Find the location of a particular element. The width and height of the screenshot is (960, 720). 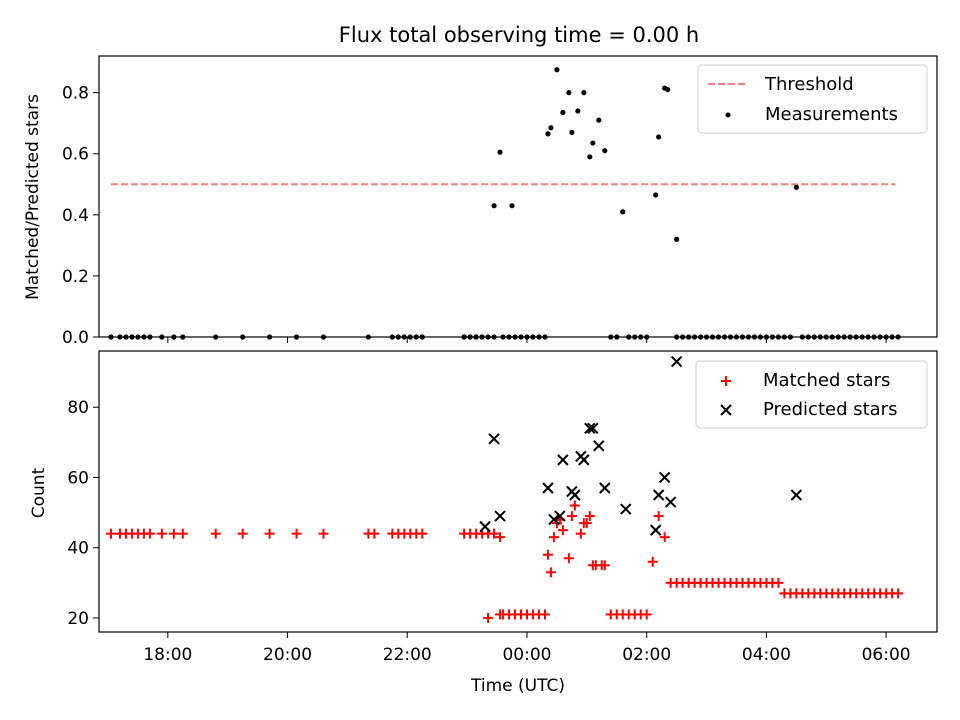

bottom-legend: Matched stars Predicted stars is located at coordinates (811, 394).